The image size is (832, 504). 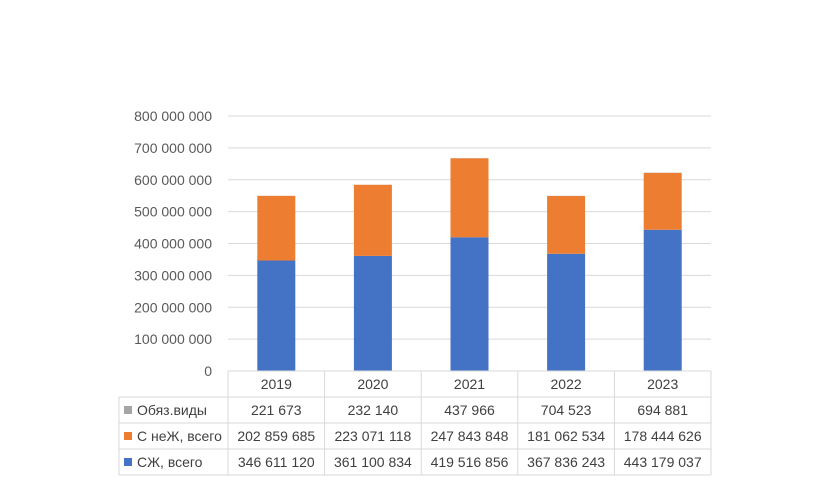 What do you see at coordinates (372, 384) in the screenshot?
I see `x-tick-label: 2020` at bounding box center [372, 384].